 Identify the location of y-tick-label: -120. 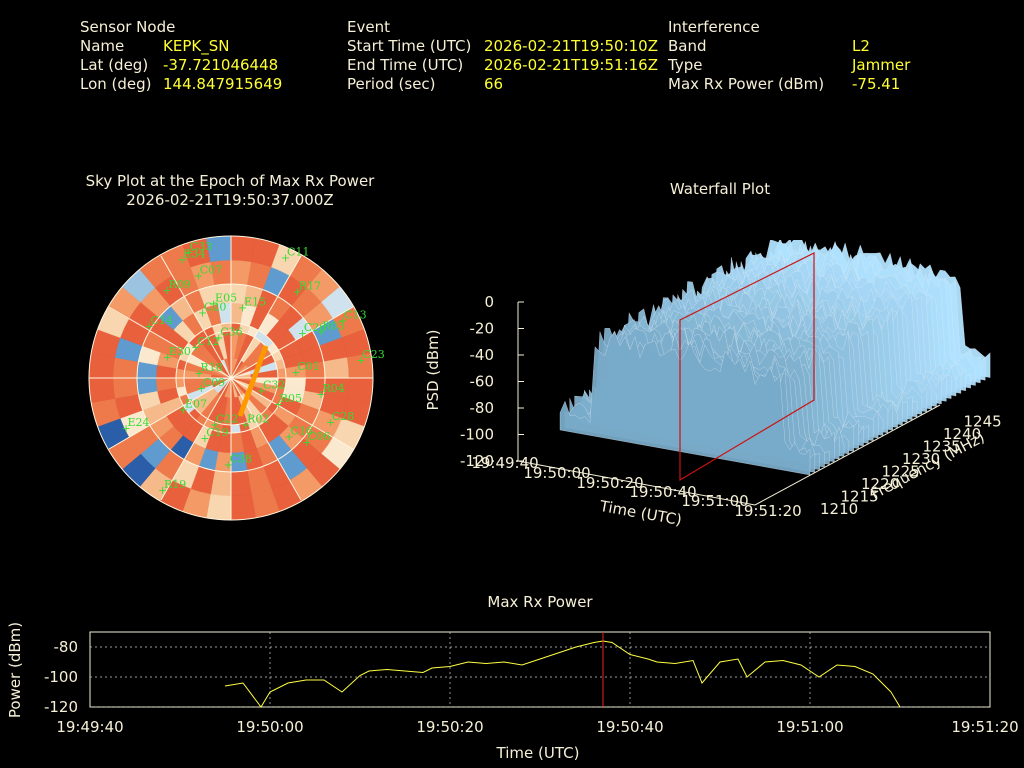
(61, 707).